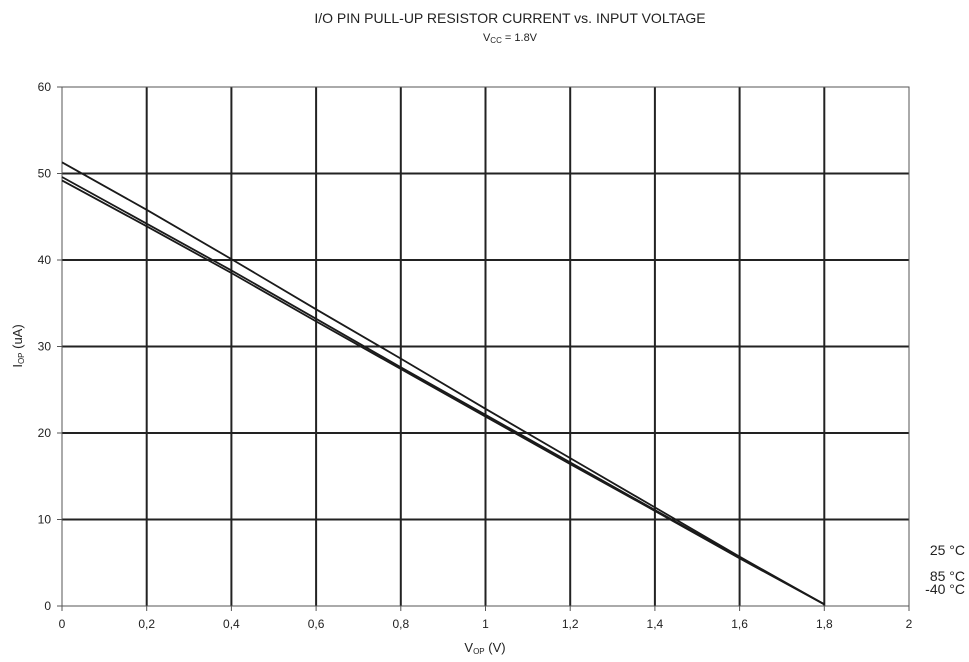 The height and width of the screenshot is (662, 969). Describe the element at coordinates (947, 576) in the screenshot. I see `series-label-2: 85 °C` at that location.